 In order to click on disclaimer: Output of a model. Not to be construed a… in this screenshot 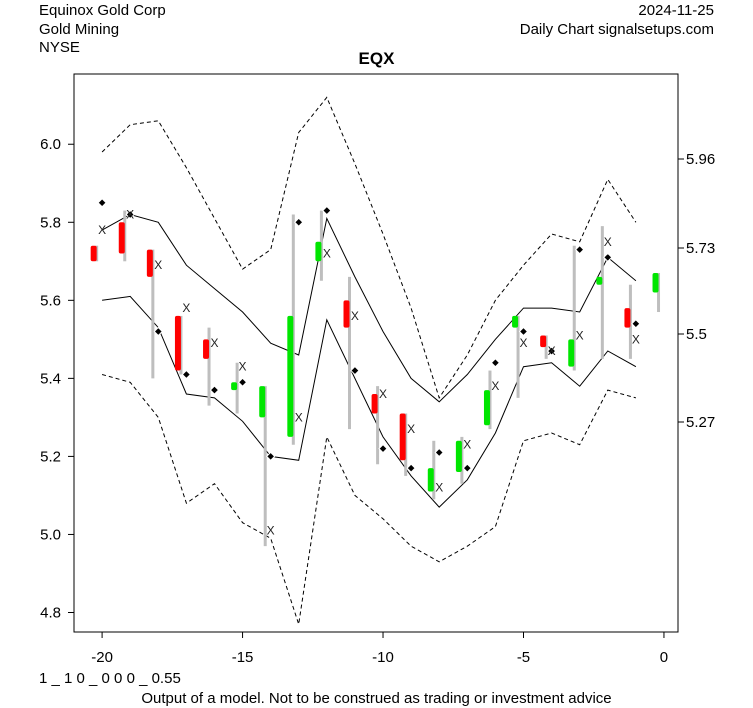, I will do `click(376, 698)`.